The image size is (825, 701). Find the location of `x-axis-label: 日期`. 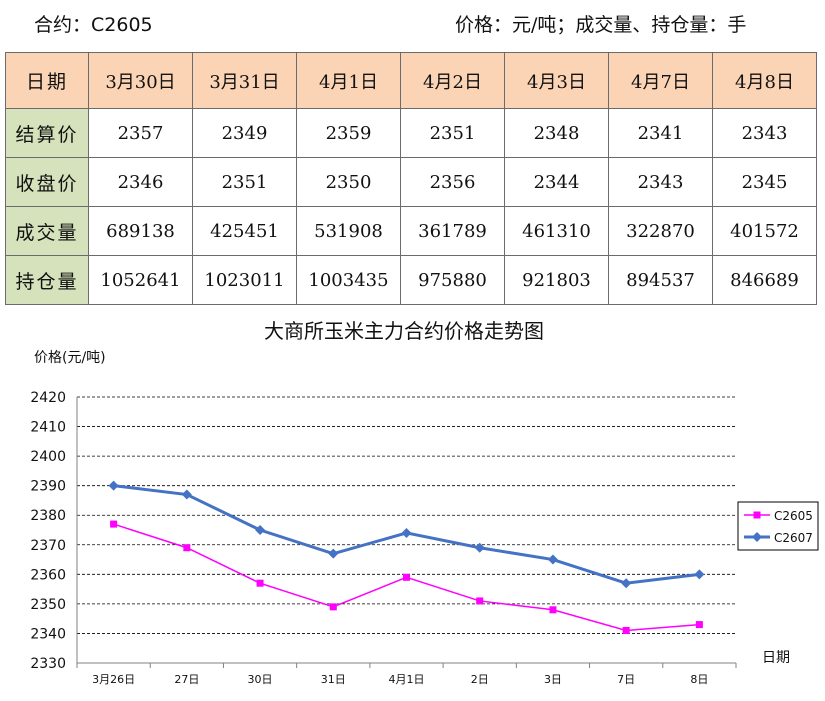

x-axis-label: 日期 is located at coordinates (776, 658).